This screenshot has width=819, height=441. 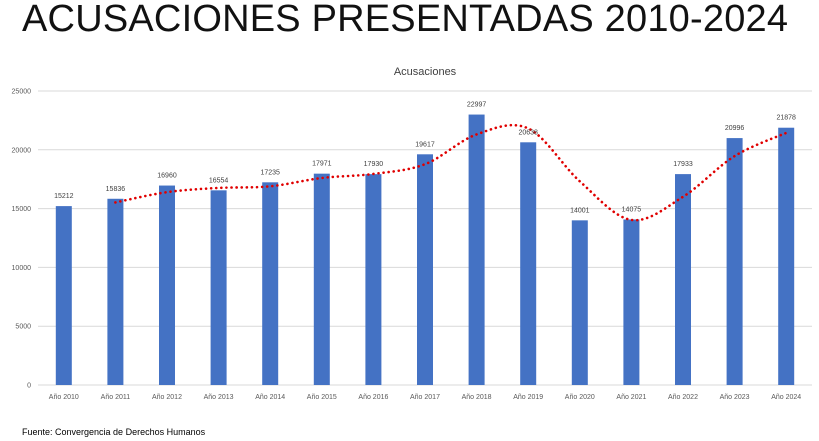 What do you see at coordinates (219, 397) in the screenshot?
I see `x-tick-label: Año 2013` at bounding box center [219, 397].